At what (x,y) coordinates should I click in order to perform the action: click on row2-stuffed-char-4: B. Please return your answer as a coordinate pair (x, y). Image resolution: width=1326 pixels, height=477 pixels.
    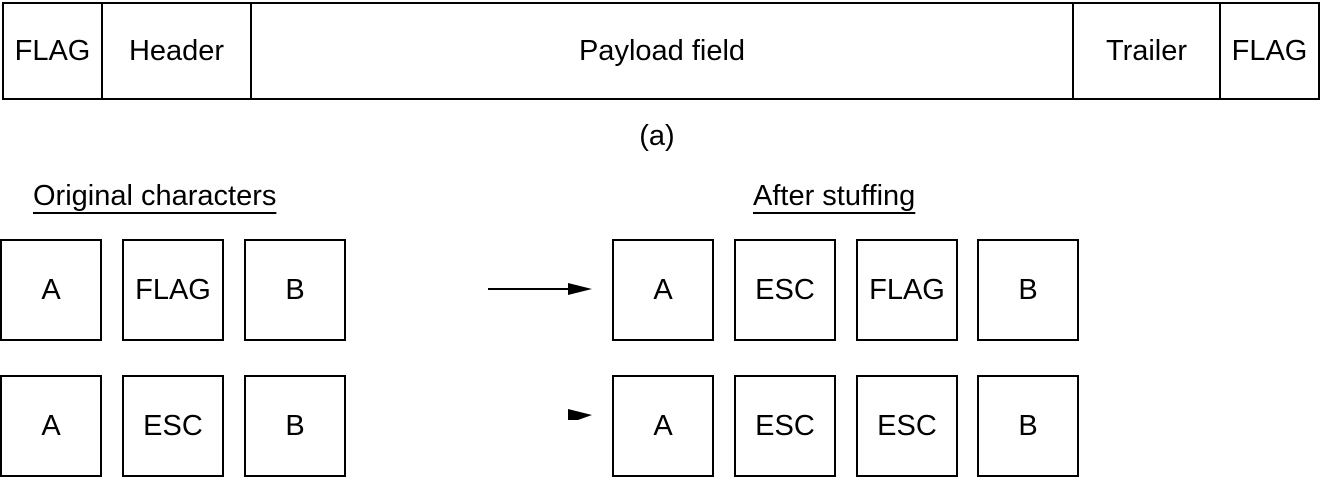
    Looking at the image, I should click on (1028, 426).